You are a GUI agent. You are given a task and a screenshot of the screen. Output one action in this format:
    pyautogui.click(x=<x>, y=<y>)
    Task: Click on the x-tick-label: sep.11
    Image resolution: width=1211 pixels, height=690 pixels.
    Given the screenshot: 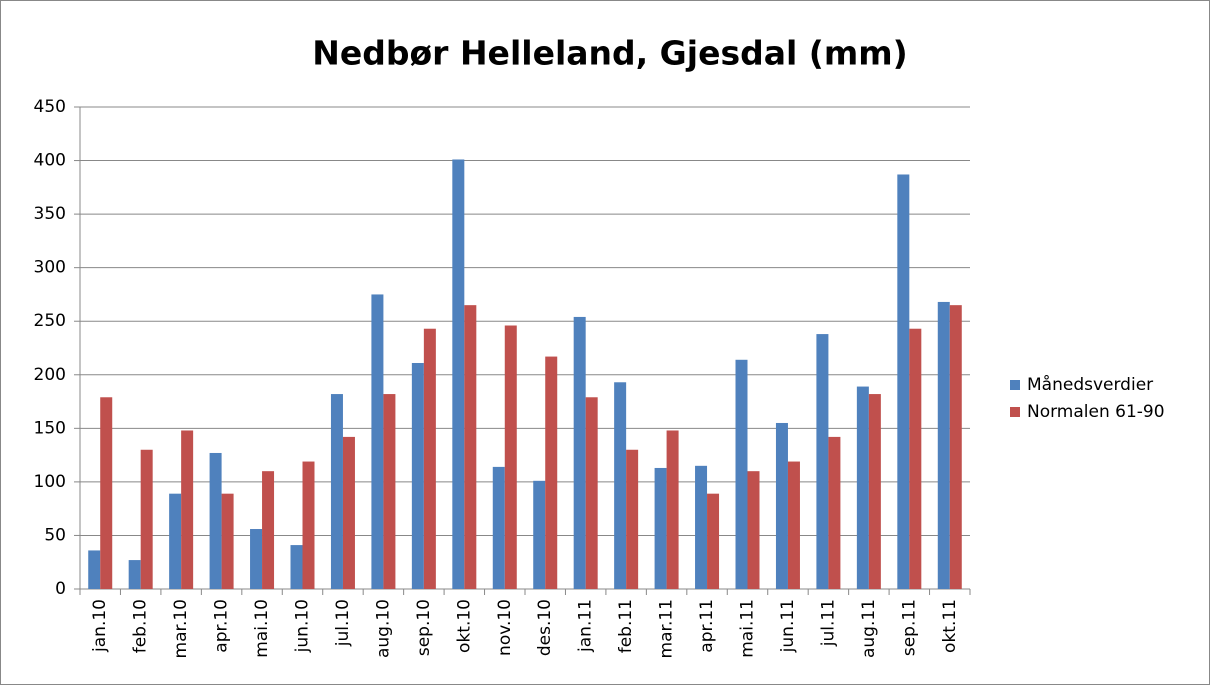 What is the action you would take?
    pyautogui.click(x=909, y=627)
    